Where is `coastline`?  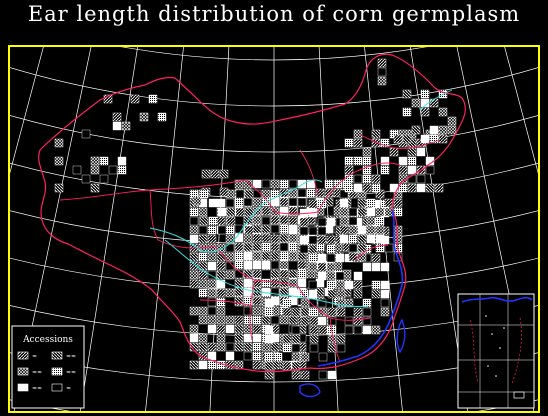 coastline is located at coordinates (360, 288).